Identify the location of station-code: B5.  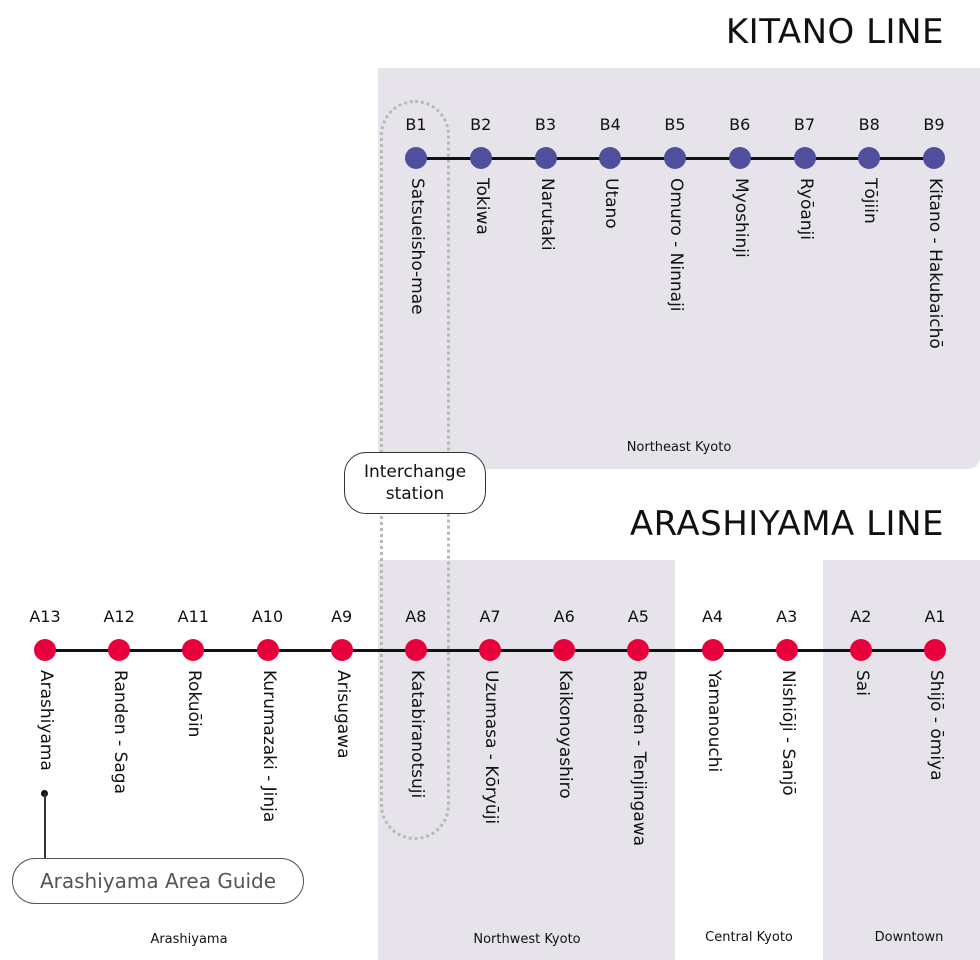
(675, 124).